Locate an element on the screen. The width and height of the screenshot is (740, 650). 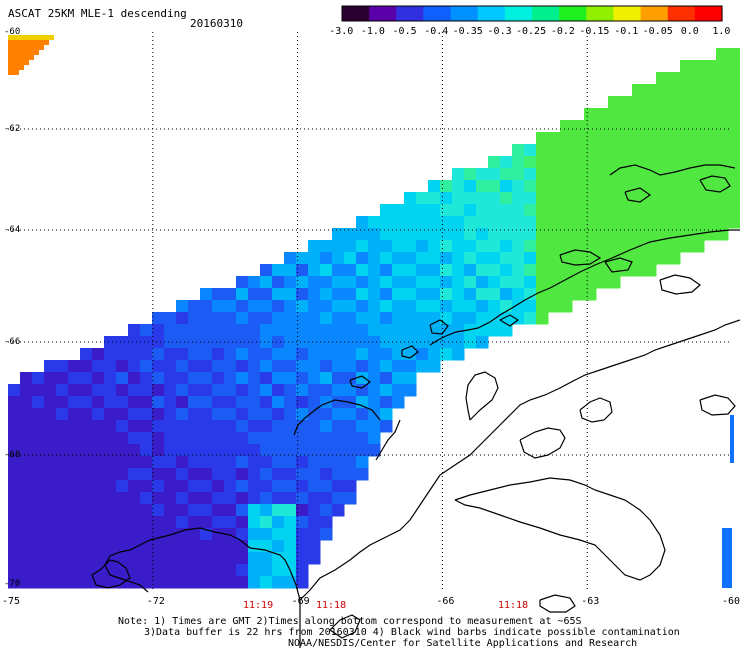
latitude-tick-label: -68 is located at coordinates (12, 455).